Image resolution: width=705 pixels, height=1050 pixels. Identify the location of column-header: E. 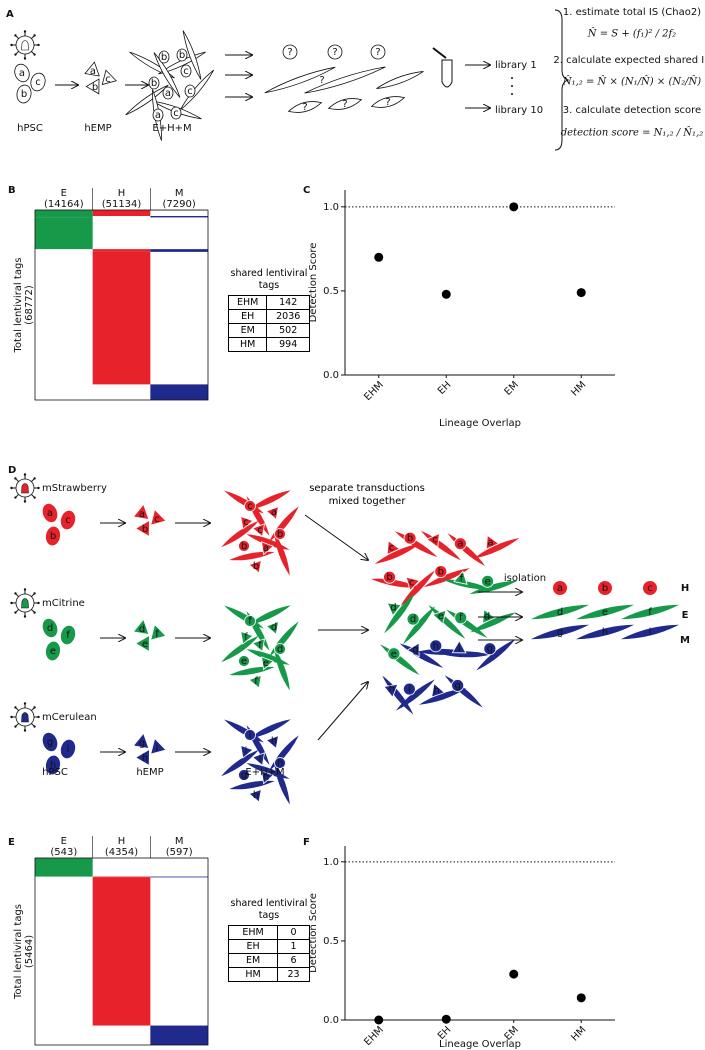
(64, 841).